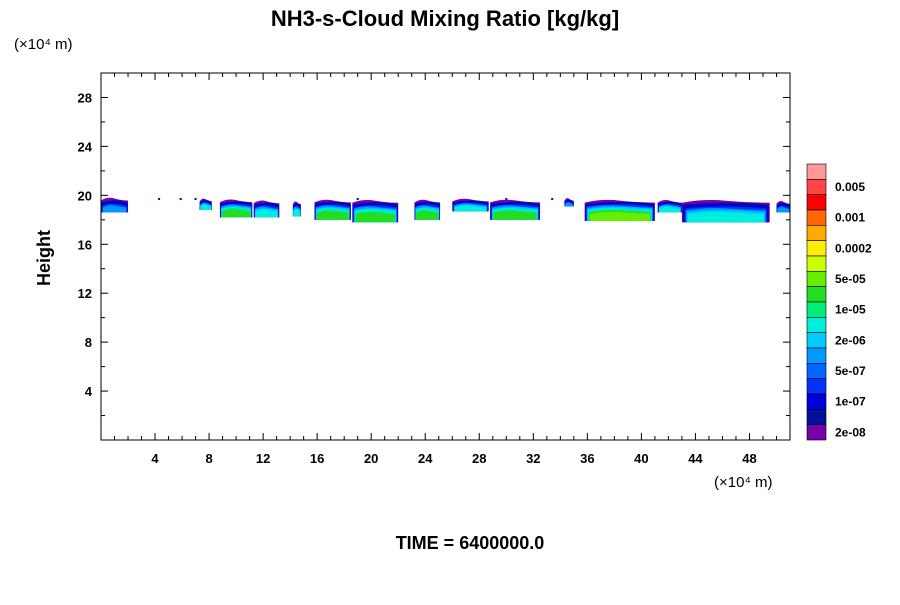  What do you see at coordinates (263, 458) in the screenshot?
I see `x-tick-label: 12` at bounding box center [263, 458].